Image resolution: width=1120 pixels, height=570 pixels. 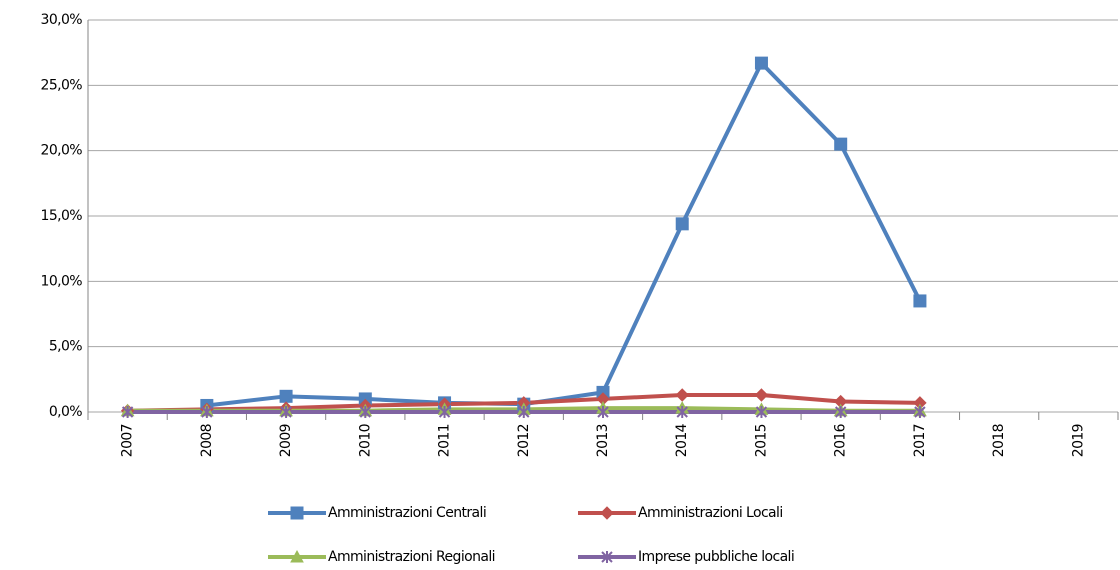 What do you see at coordinates (365, 440) in the screenshot?
I see `x-tick-label: 2010` at bounding box center [365, 440].